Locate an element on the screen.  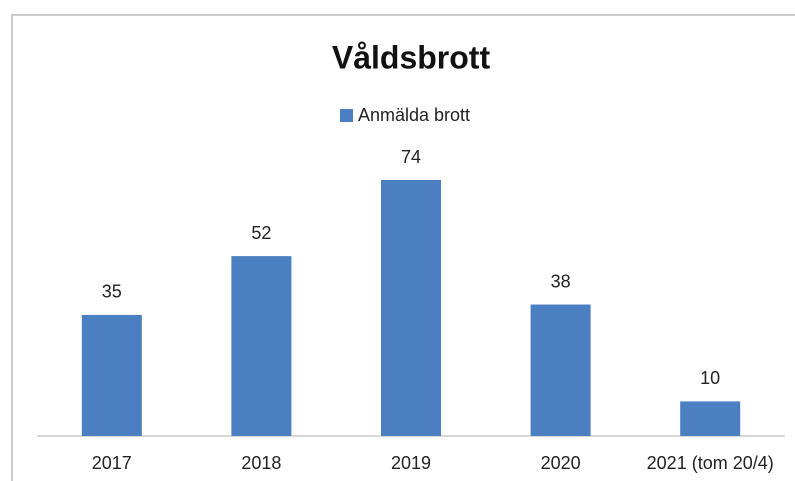
data-label: 10 is located at coordinates (710, 378).